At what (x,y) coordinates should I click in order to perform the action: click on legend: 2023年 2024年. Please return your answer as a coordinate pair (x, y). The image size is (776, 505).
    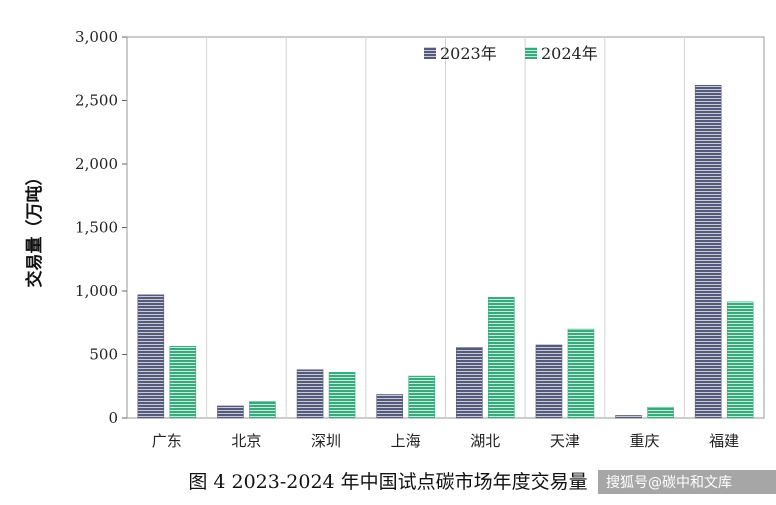
    Looking at the image, I should click on (511, 53).